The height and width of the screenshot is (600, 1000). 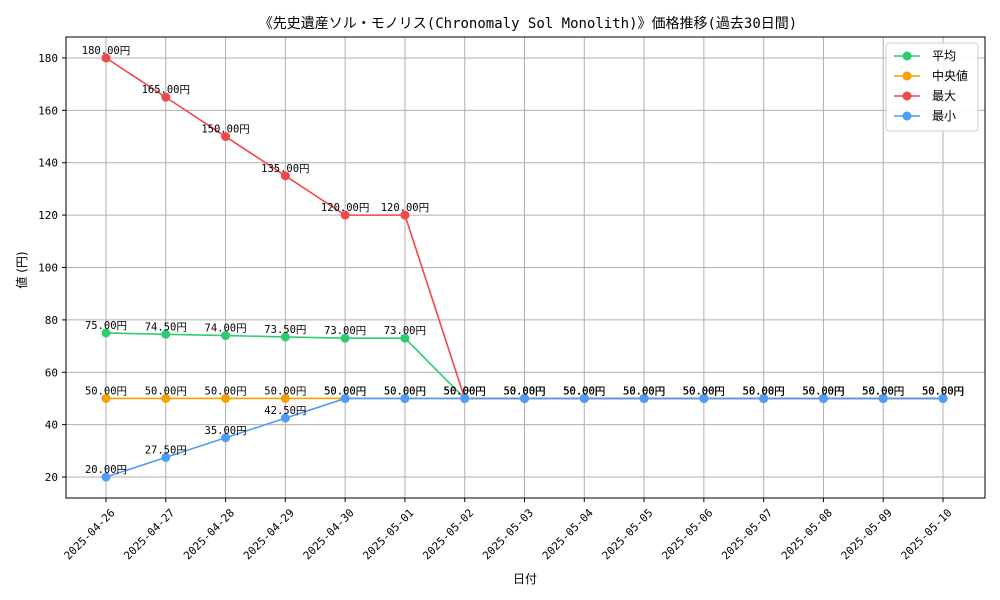 I want to click on x-tick-label: 2025-04-27, so click(x=149, y=534).